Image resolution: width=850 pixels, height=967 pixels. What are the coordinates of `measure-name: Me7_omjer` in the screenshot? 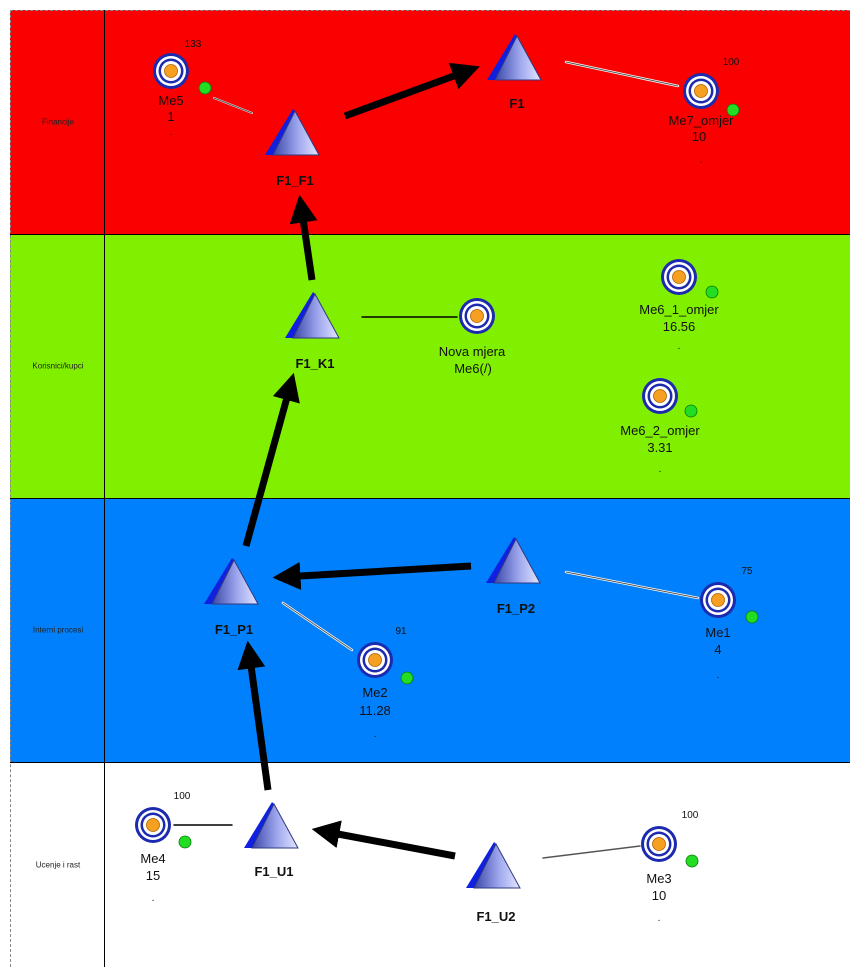 It's located at (701, 120).